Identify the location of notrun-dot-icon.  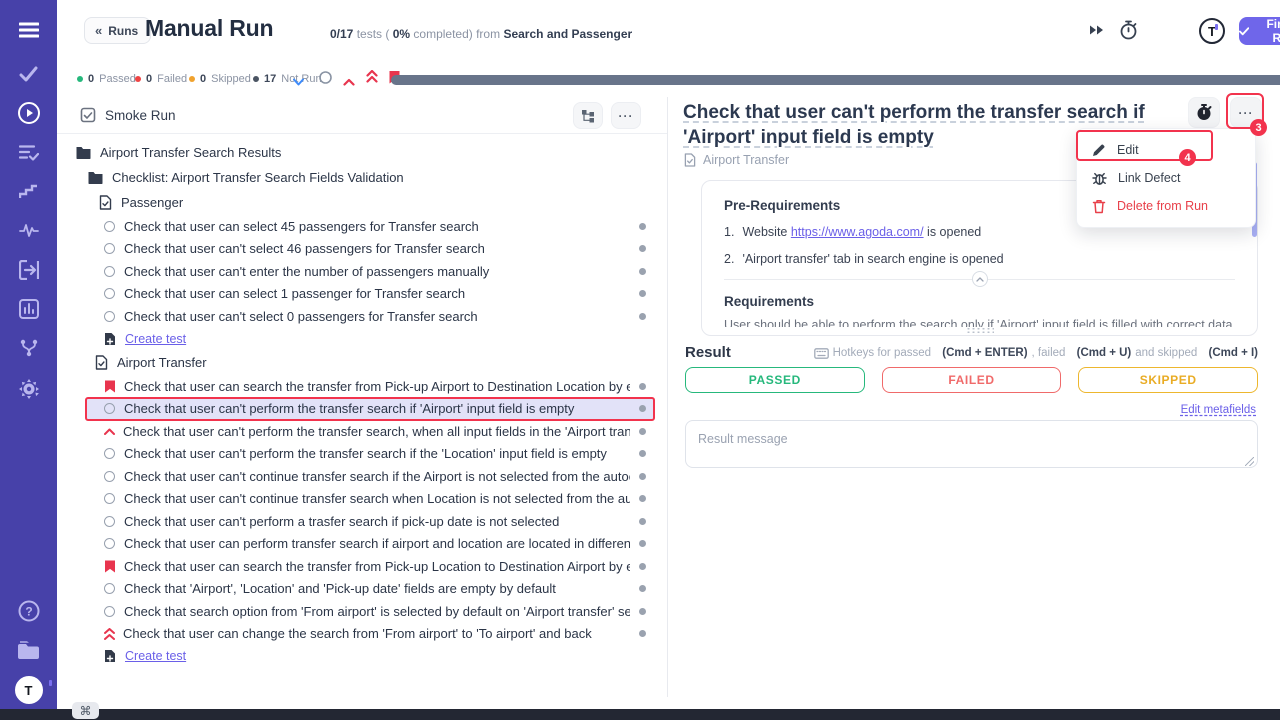
(256, 79).